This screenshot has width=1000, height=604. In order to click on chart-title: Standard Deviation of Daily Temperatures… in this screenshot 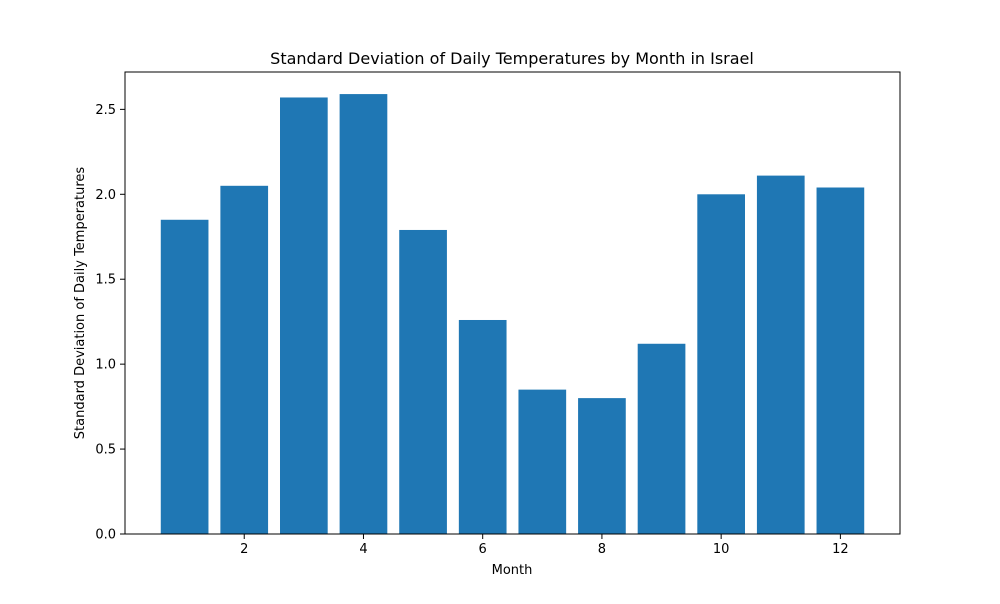, I will do `click(512, 58)`.